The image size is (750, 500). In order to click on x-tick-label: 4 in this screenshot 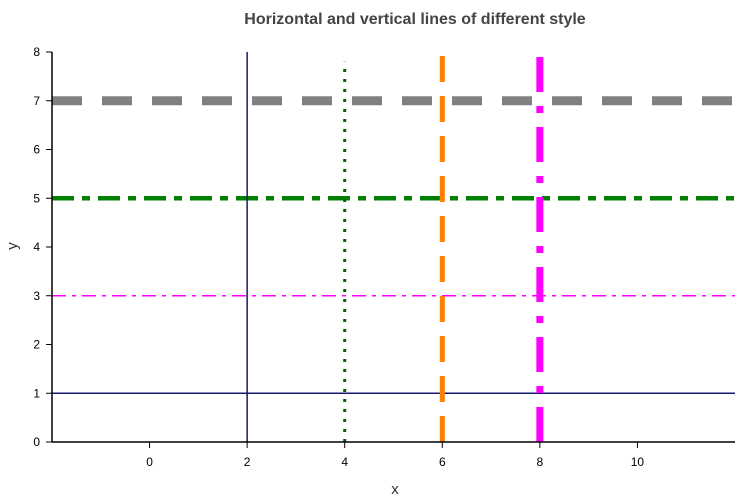, I will do `click(344, 462)`.